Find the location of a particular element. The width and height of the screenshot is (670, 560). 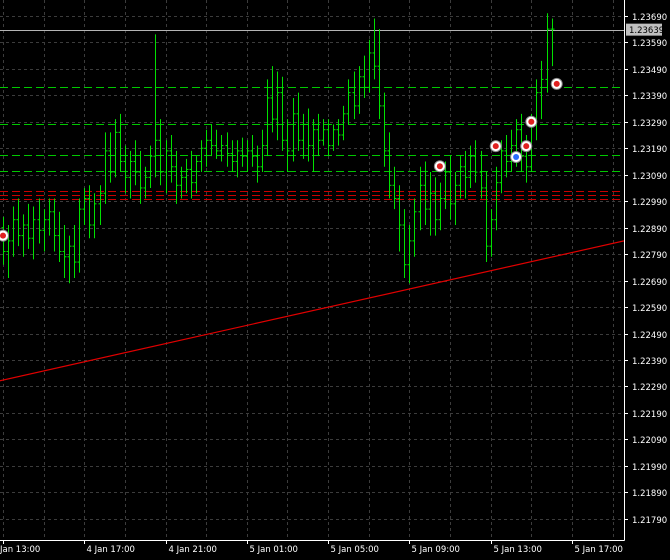

time-tick-label: 5 Jan 17:00 is located at coordinates (599, 550).